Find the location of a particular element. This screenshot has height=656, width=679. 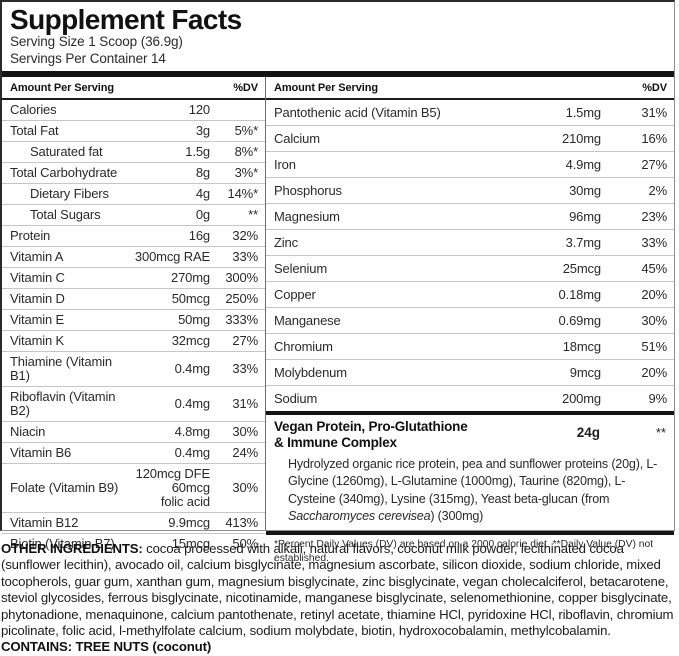

nutrient-daily-value: 9% is located at coordinates (658, 398).